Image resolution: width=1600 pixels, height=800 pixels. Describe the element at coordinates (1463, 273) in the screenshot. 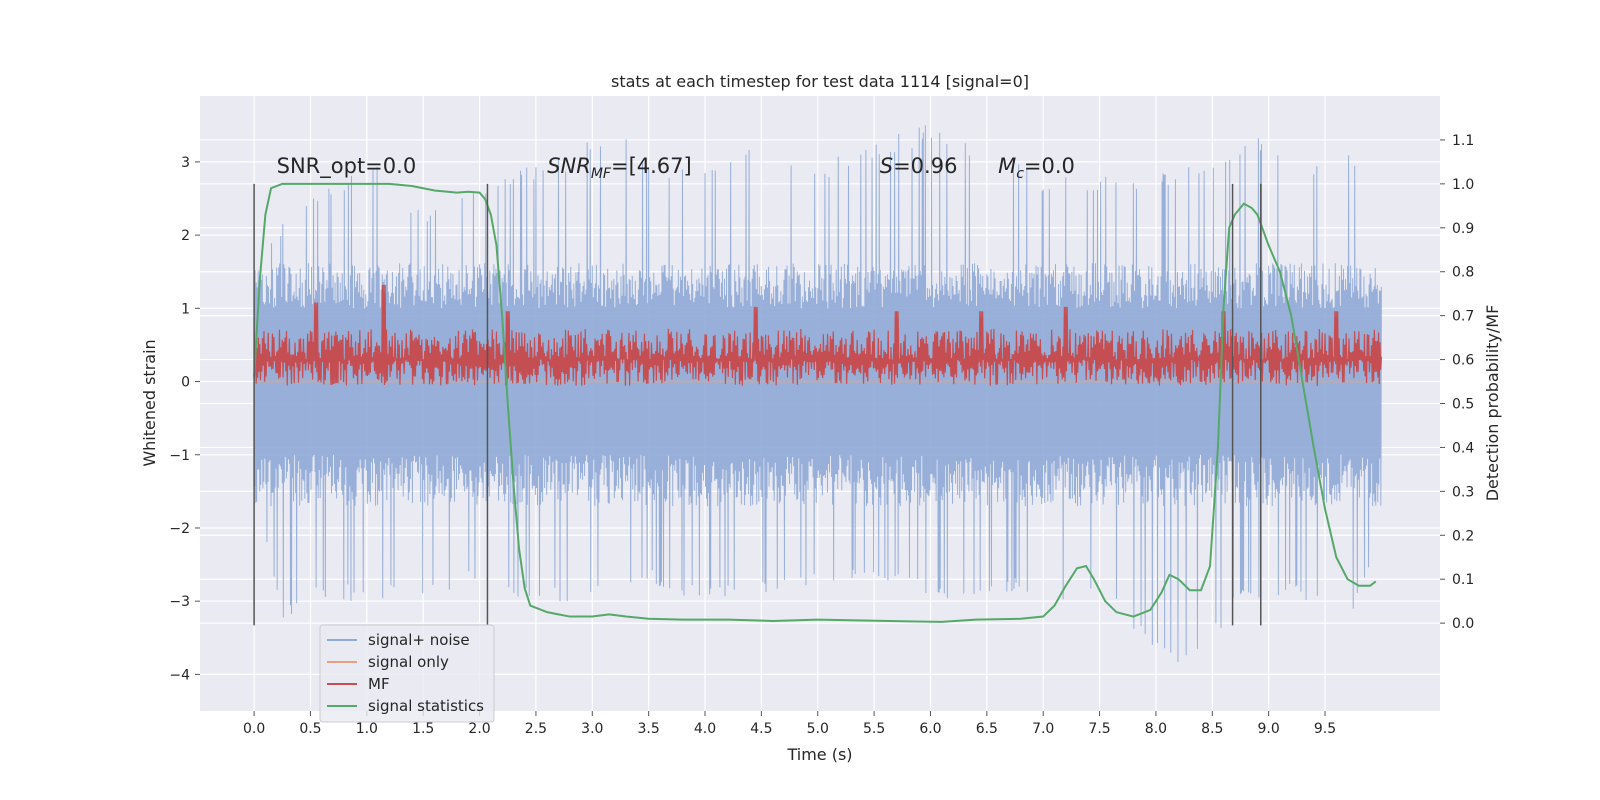

I see `y-right-tick-label: 0.8` at that location.